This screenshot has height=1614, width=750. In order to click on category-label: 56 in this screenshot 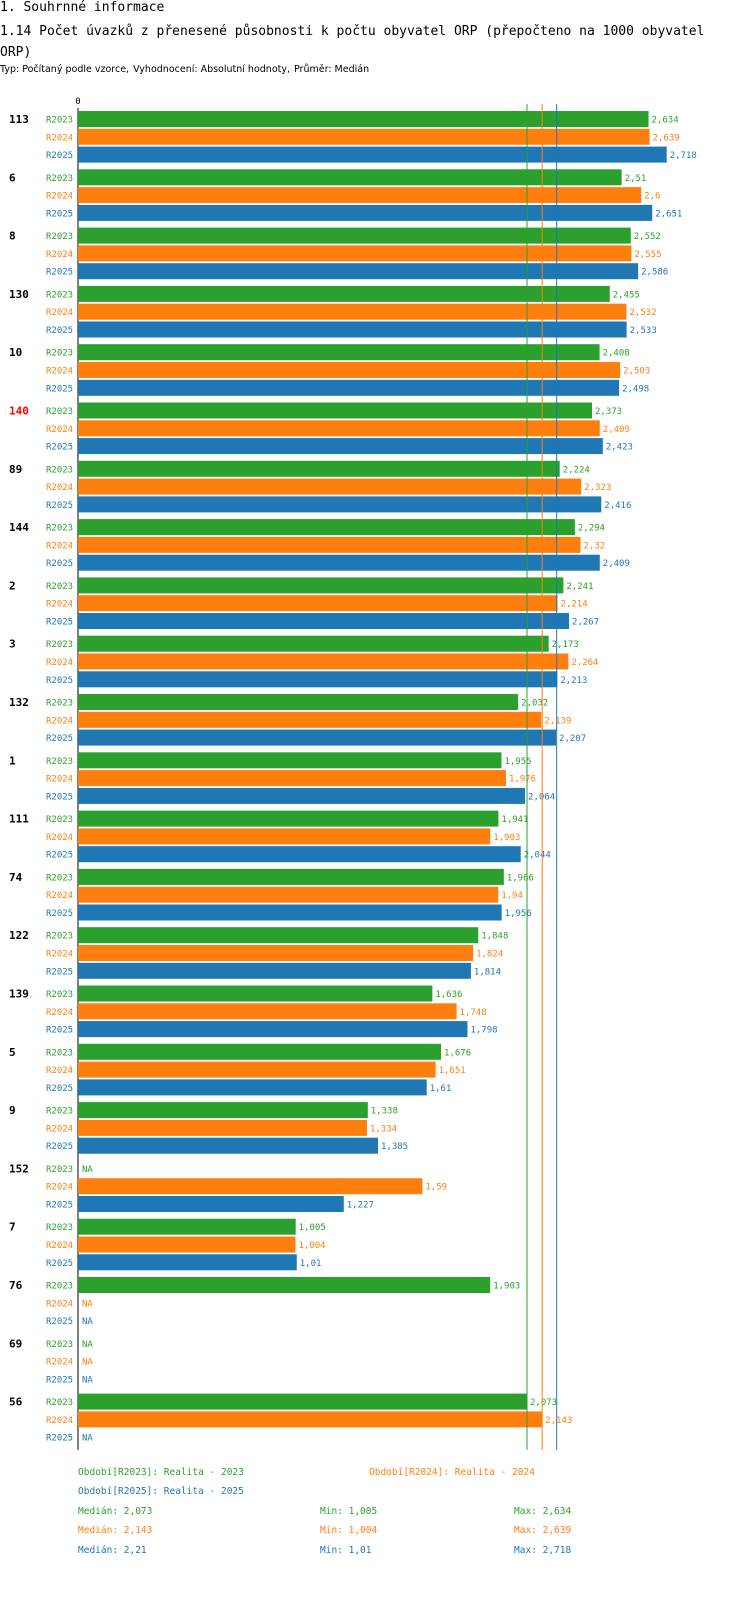, I will do `click(16, 1402)`.